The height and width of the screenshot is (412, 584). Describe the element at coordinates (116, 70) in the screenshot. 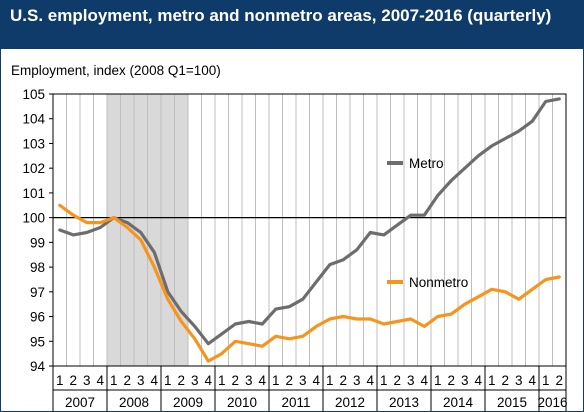

I see `y-axis-label: Employment, index (2008 Q1=100)` at that location.